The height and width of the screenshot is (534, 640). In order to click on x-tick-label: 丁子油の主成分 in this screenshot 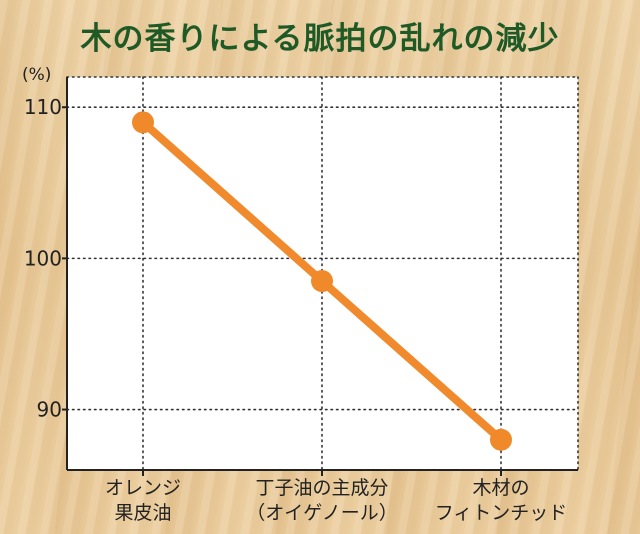, I will do `click(321, 488)`.